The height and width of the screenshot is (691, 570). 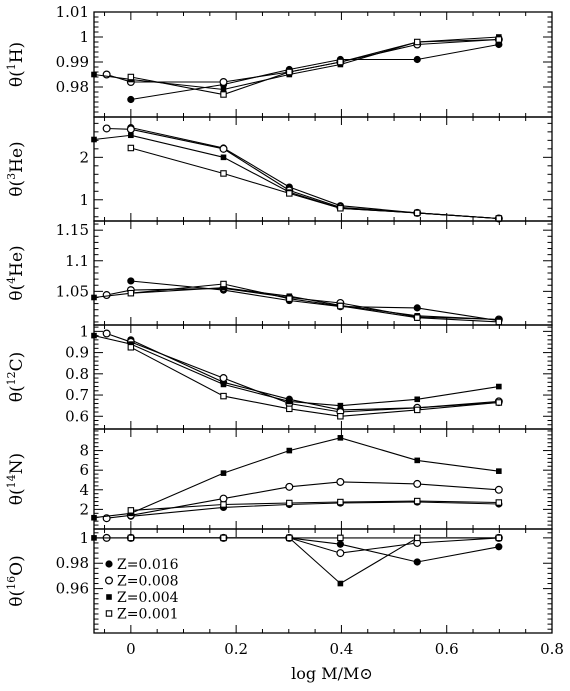 I want to click on y-tick-label: 0.7, so click(x=77, y=395).